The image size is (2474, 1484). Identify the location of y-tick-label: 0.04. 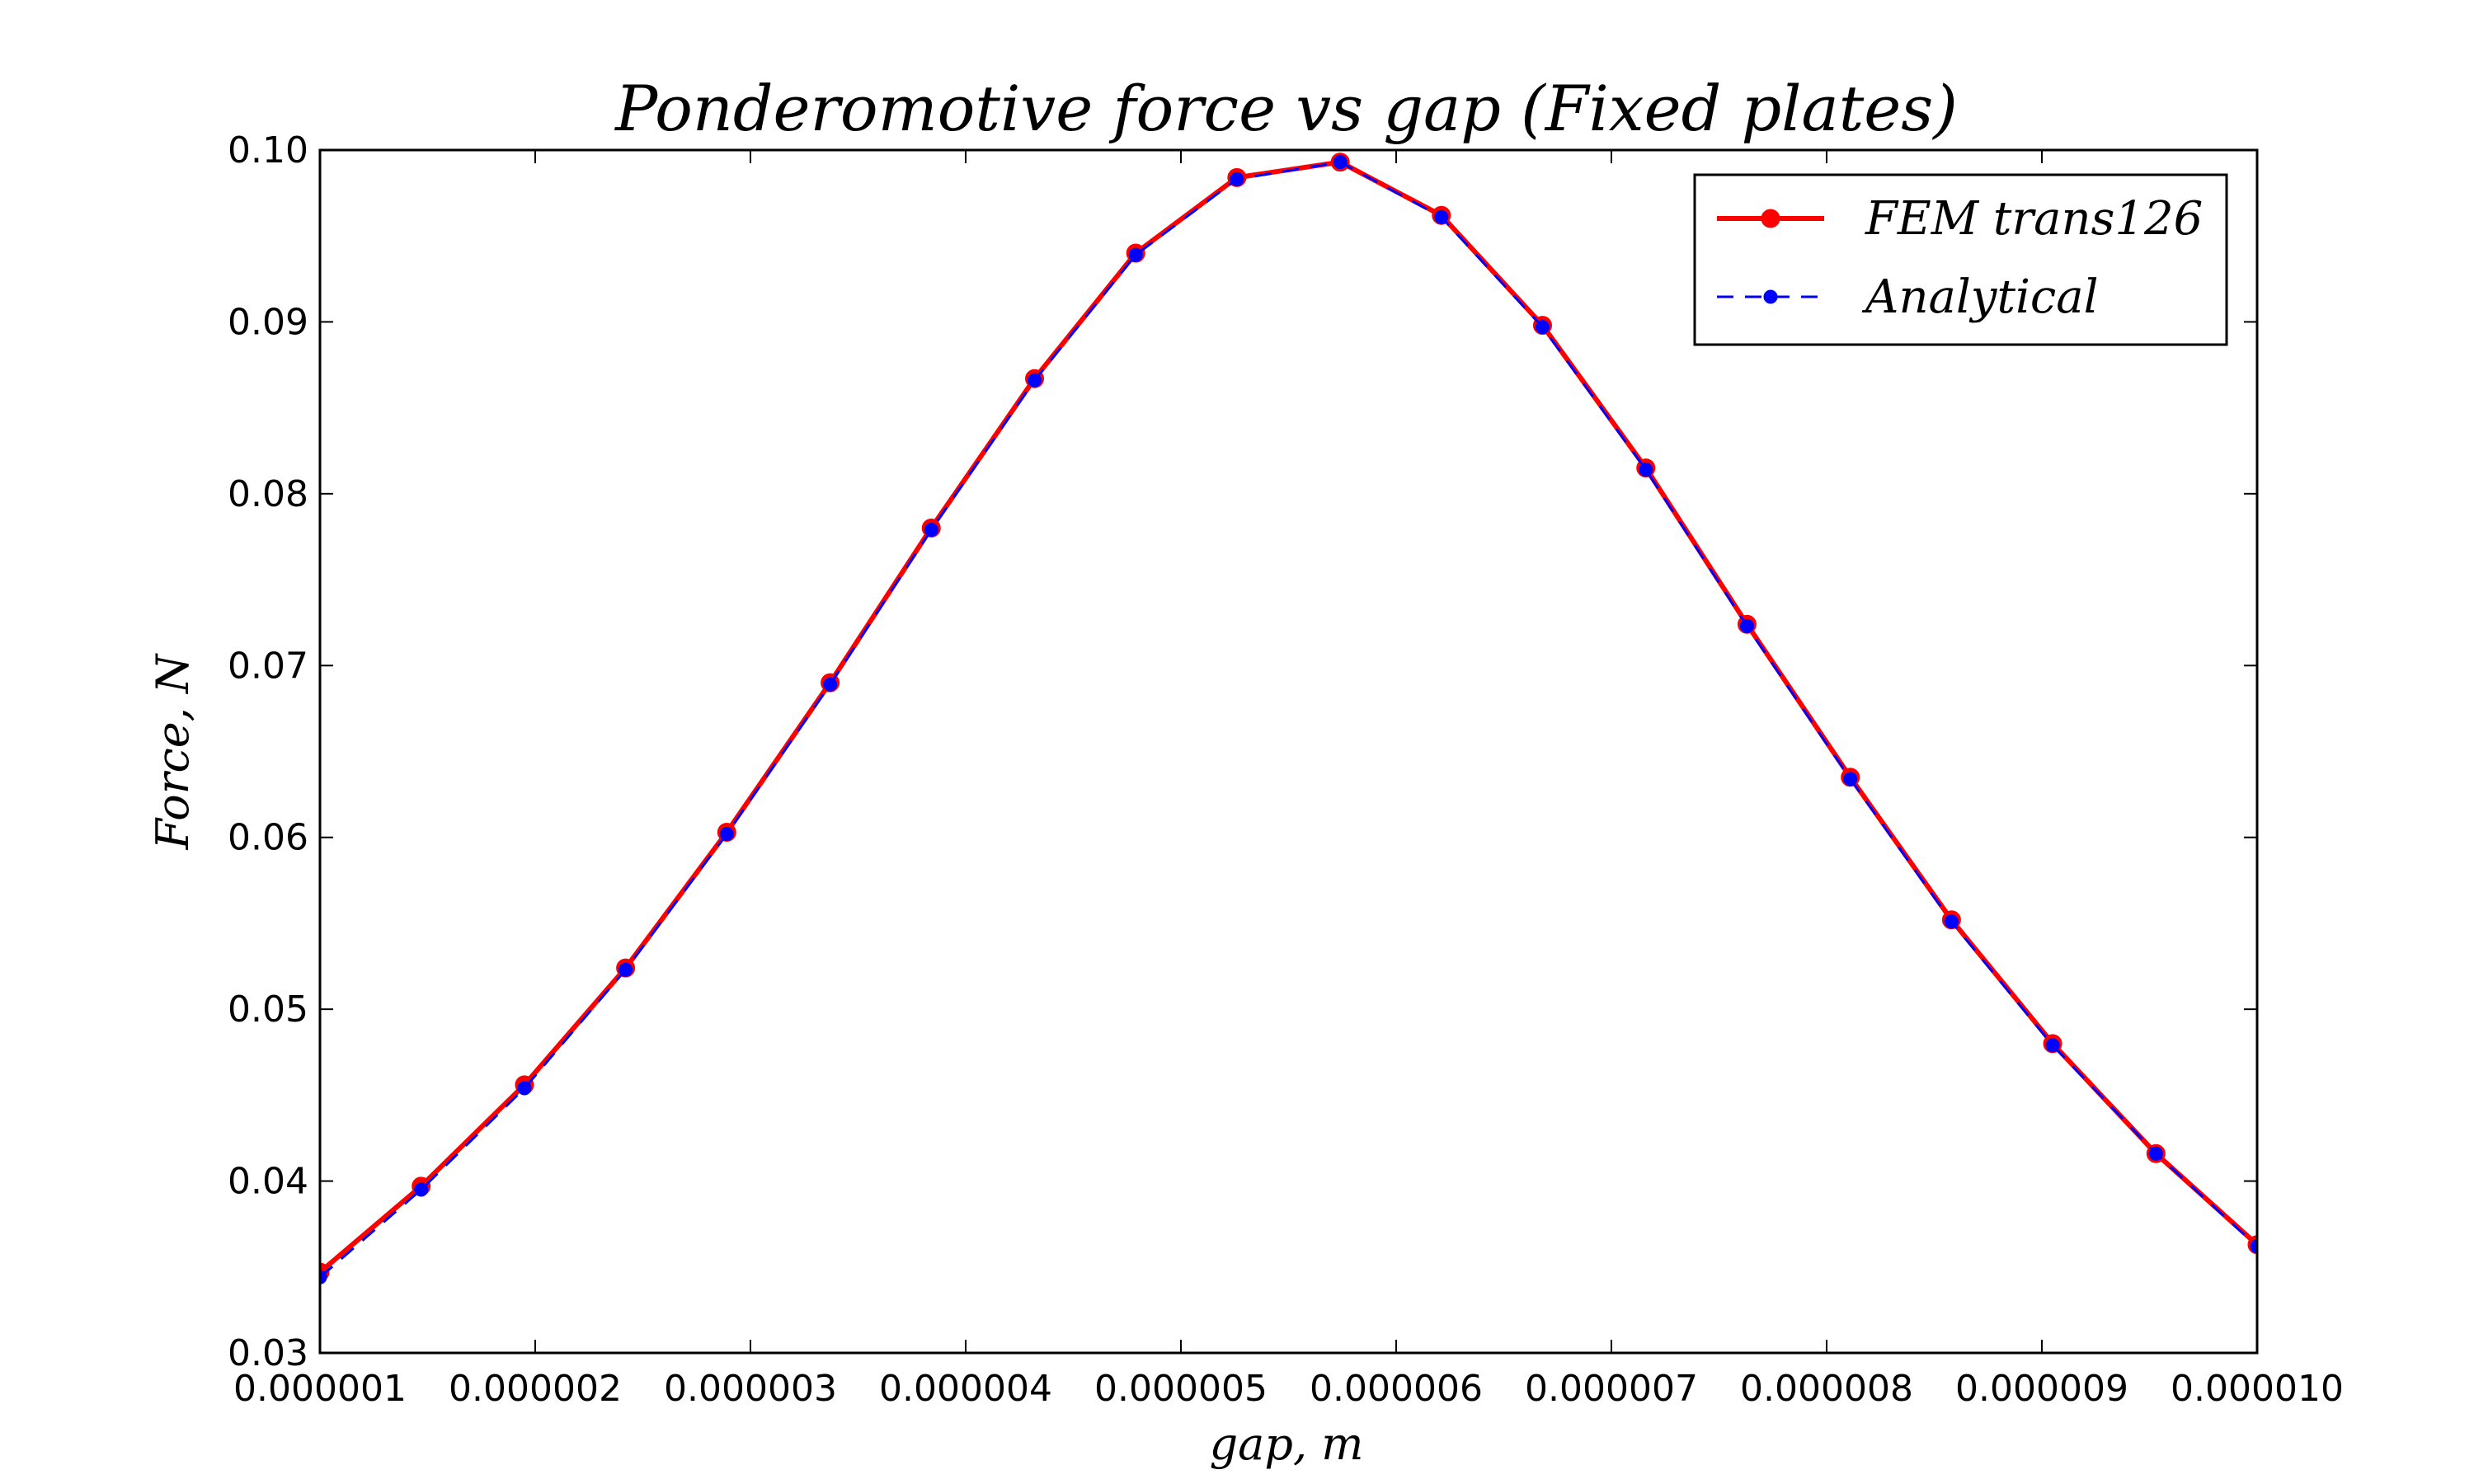
(268, 1182).